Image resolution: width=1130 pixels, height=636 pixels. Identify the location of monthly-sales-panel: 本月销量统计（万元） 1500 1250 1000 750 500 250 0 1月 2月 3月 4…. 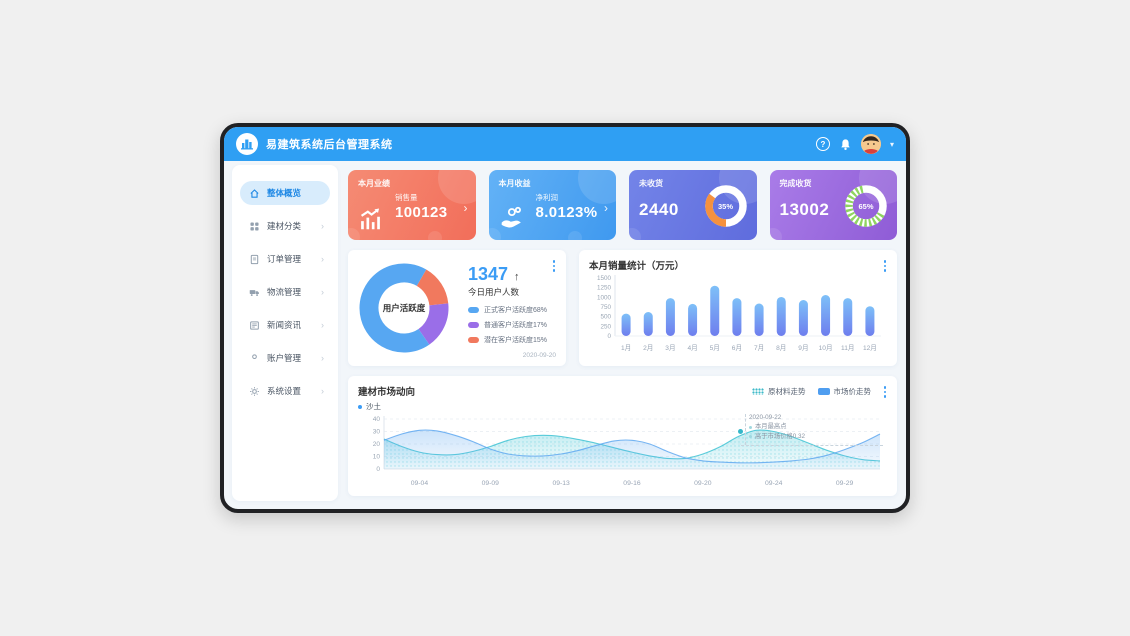
(738, 308).